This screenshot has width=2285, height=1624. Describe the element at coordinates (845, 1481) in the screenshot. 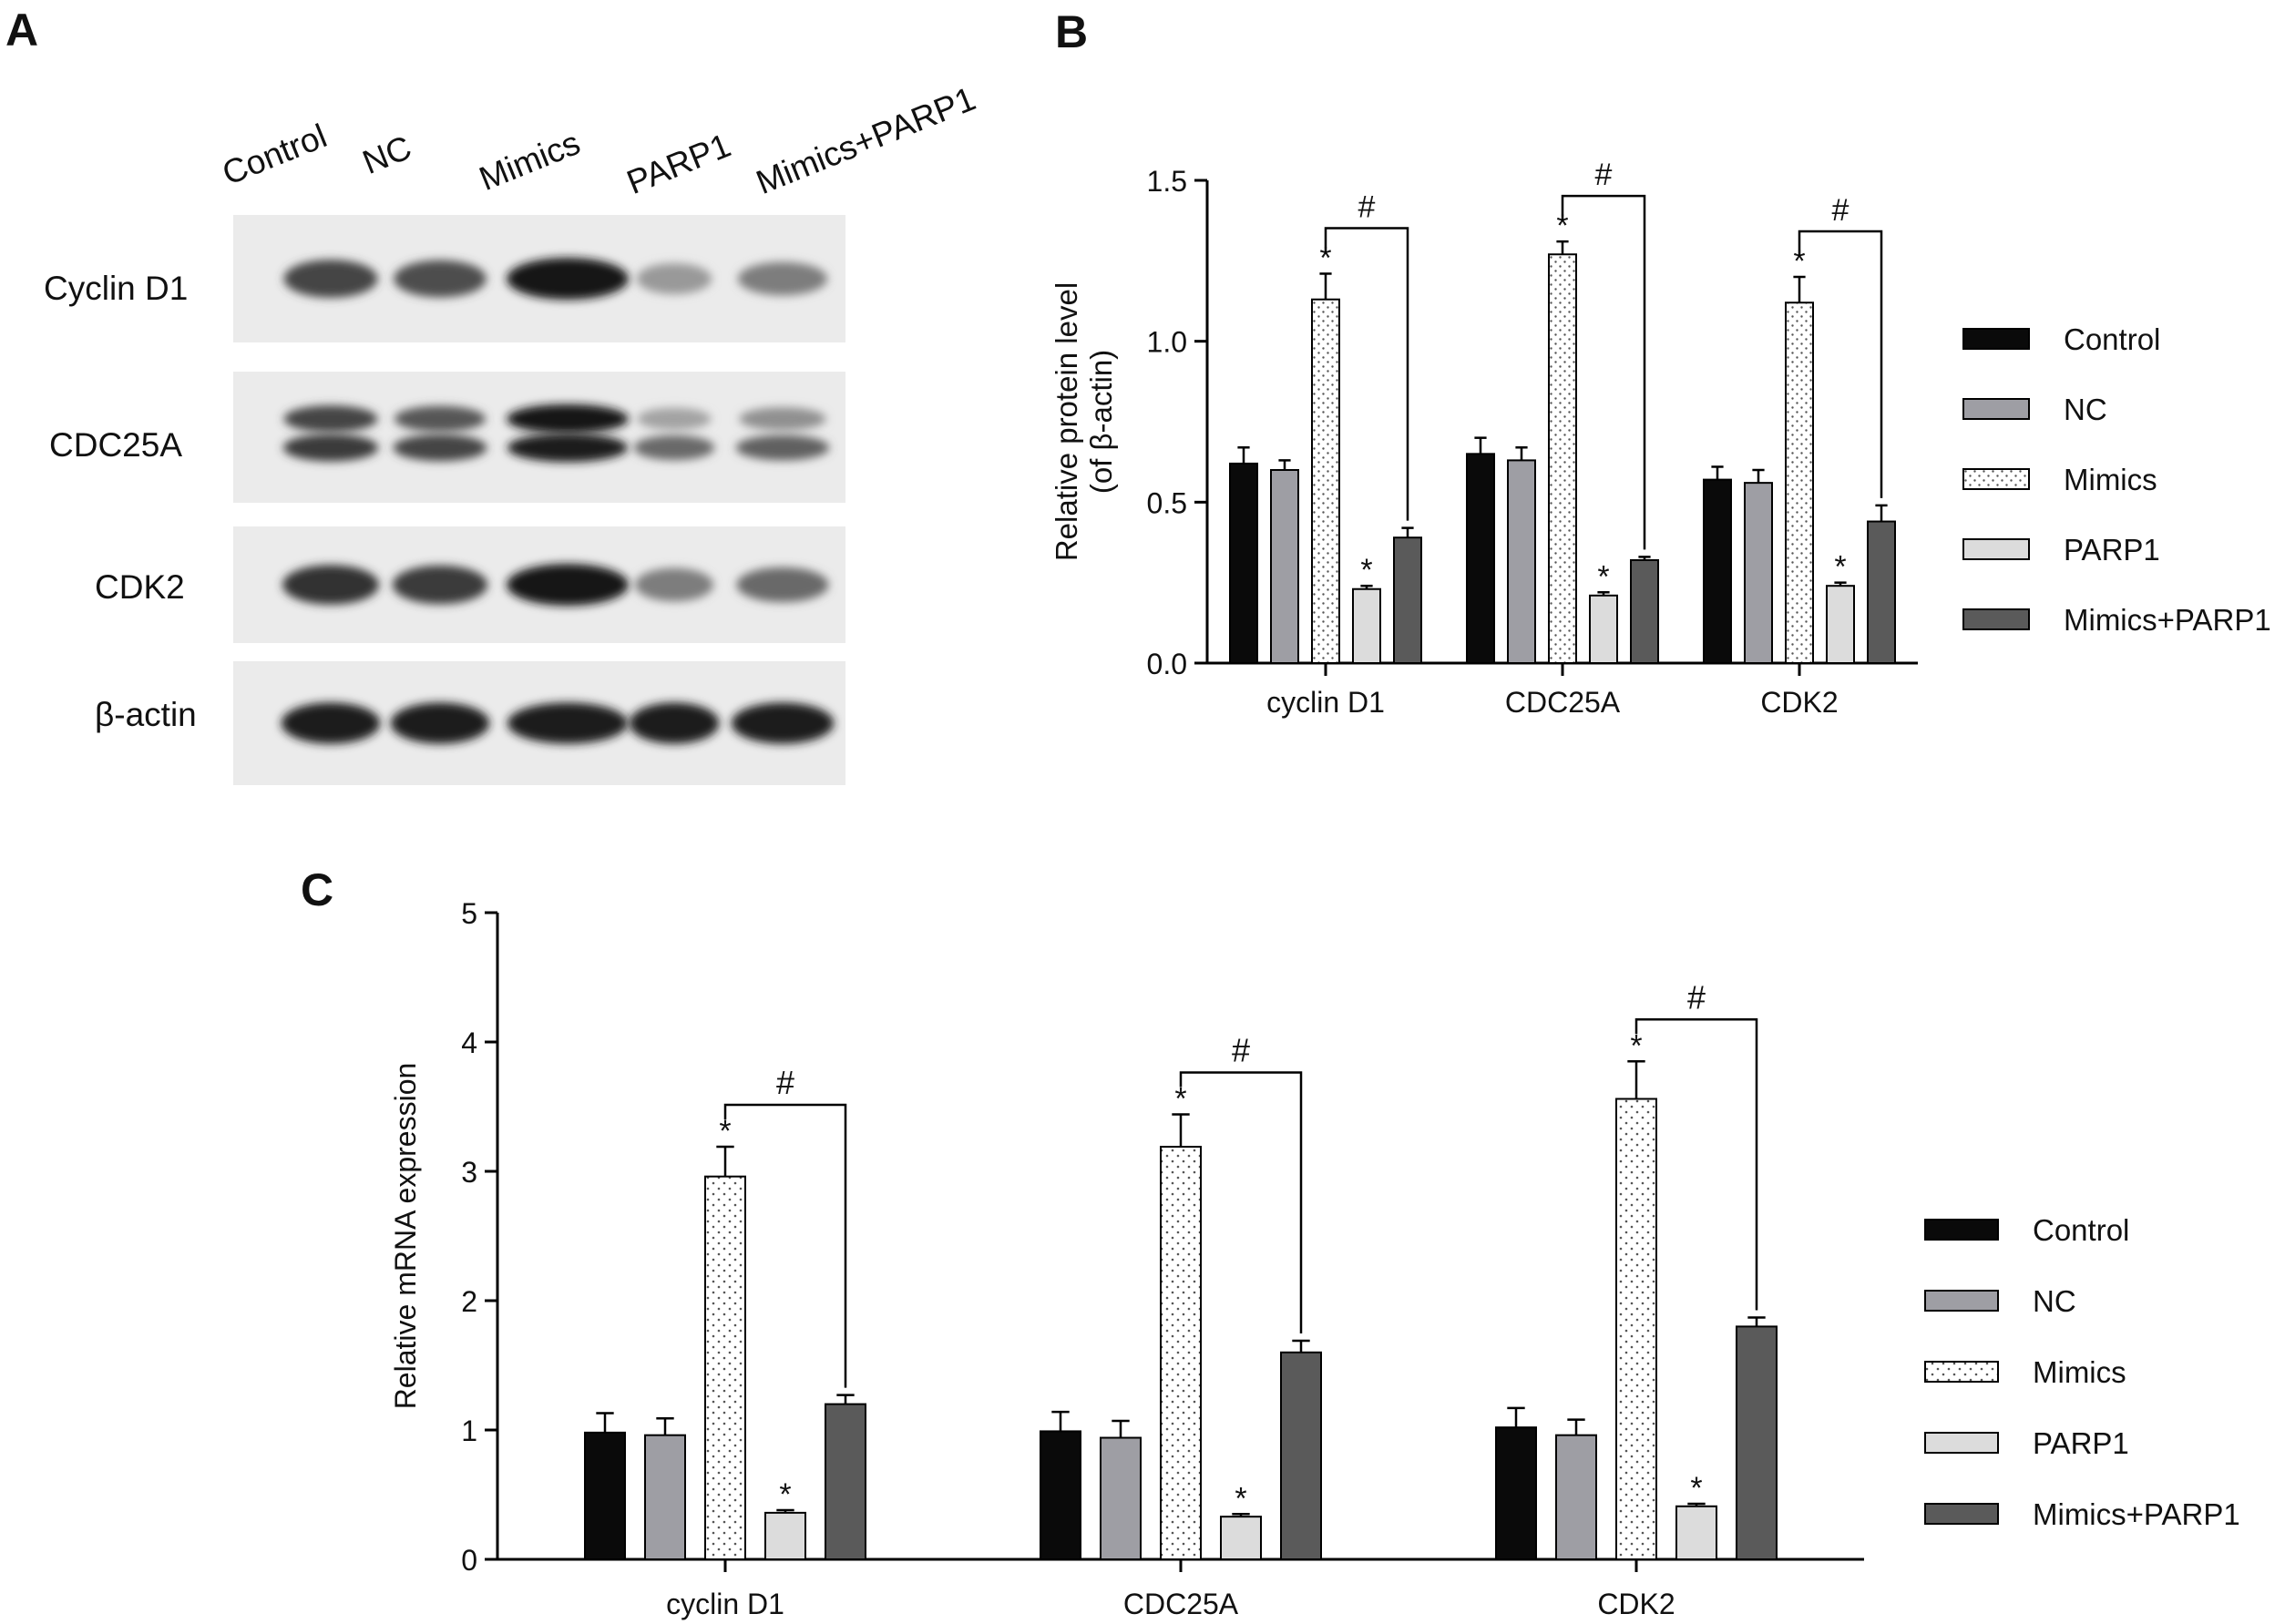

I see `bar-mimics-parp1-cyclin-d1` at that location.